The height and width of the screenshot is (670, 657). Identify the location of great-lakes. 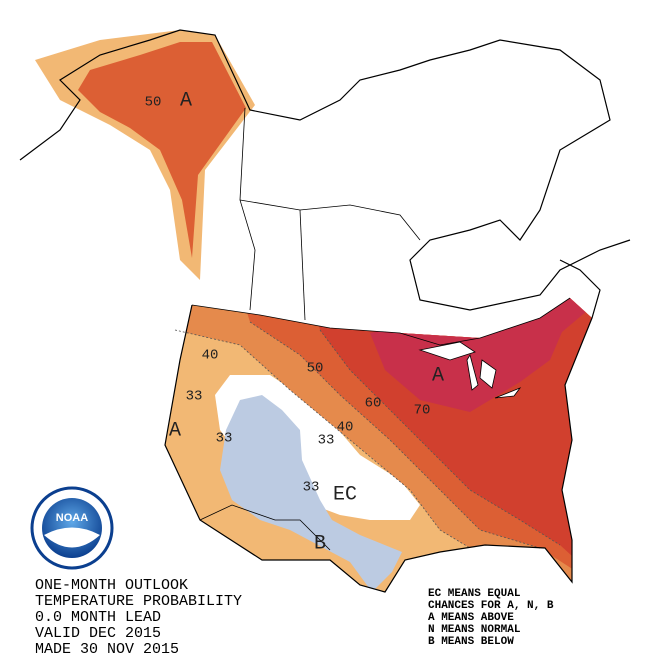
(470, 370).